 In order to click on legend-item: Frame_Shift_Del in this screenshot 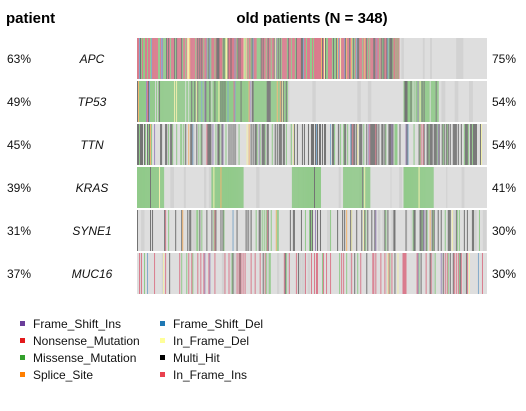, I will do `click(211, 324)`.